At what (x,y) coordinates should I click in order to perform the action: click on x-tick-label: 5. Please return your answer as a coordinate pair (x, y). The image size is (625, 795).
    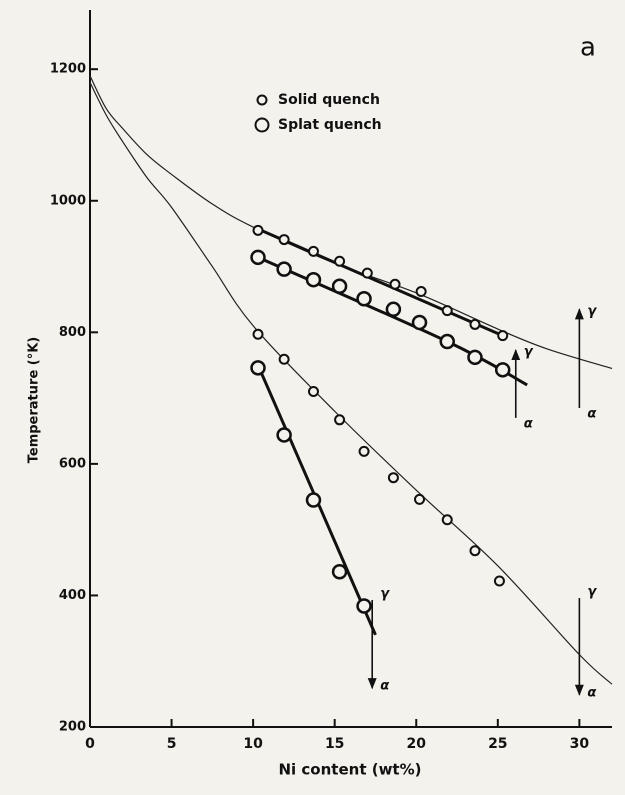
    Looking at the image, I should click on (172, 744).